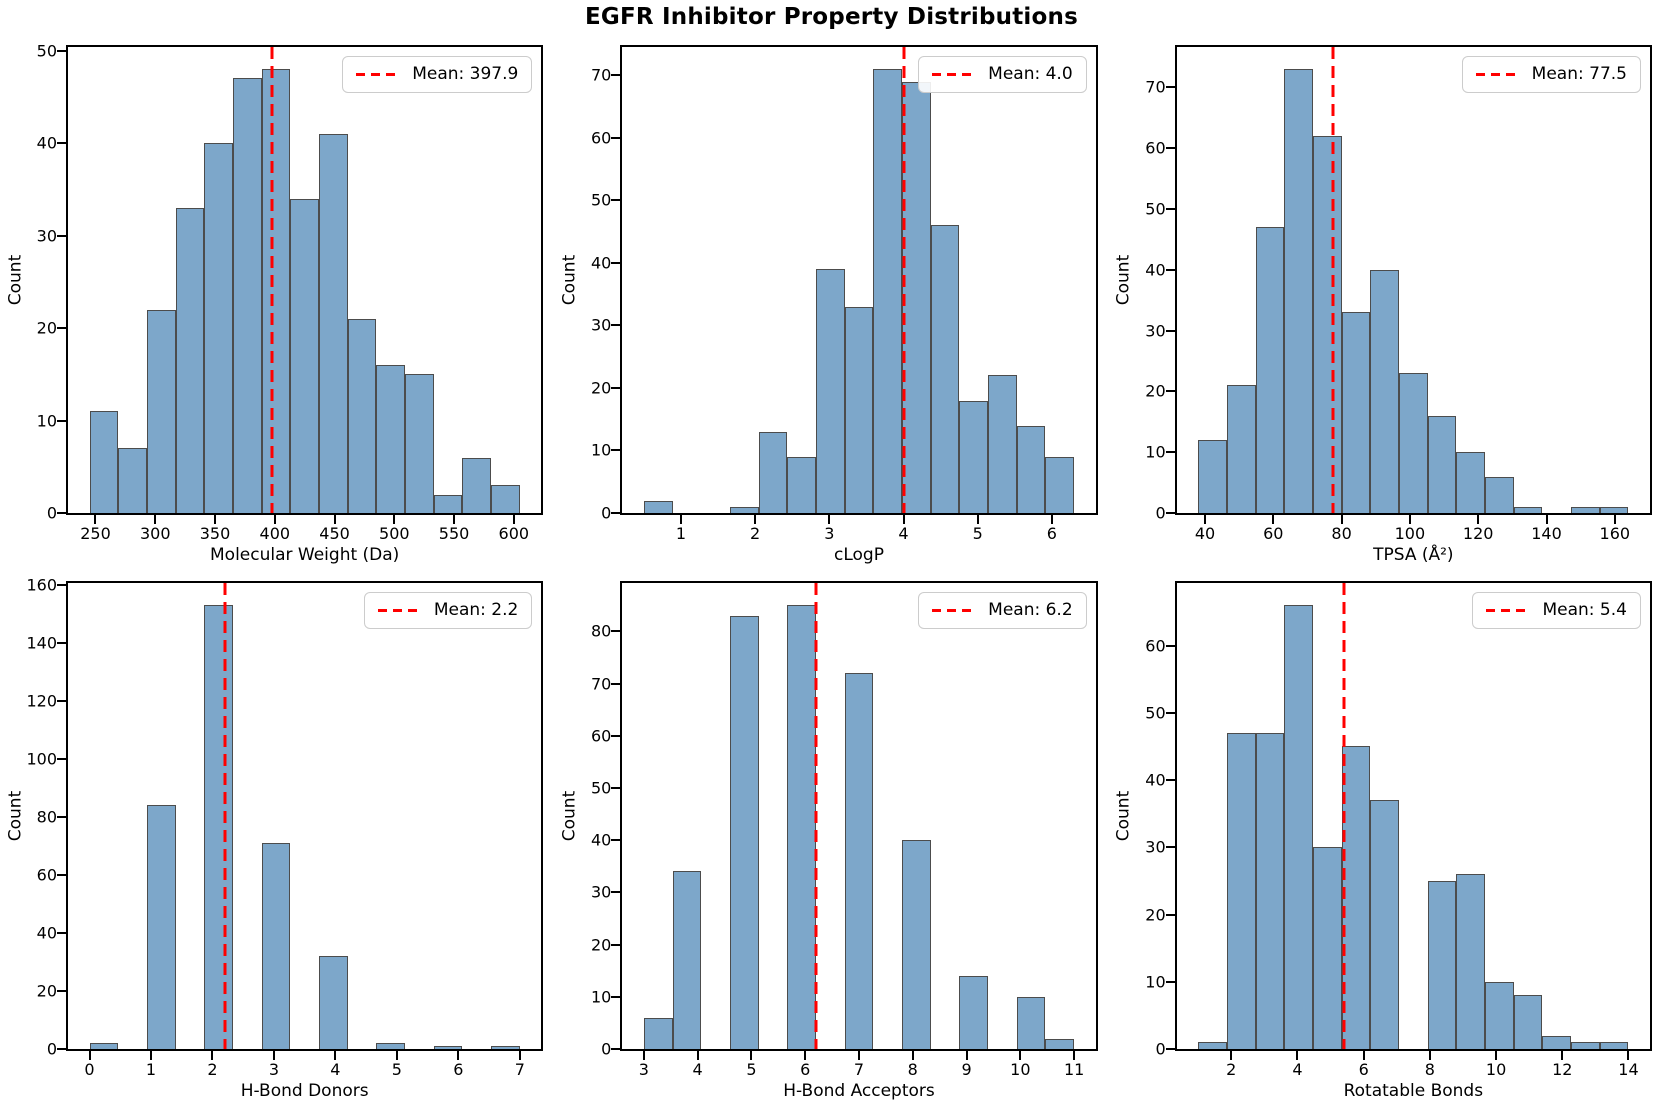 The height and width of the screenshot is (1108, 1663). What do you see at coordinates (476, 610) in the screenshot?
I see `legend-label: Mean: 2.2` at bounding box center [476, 610].